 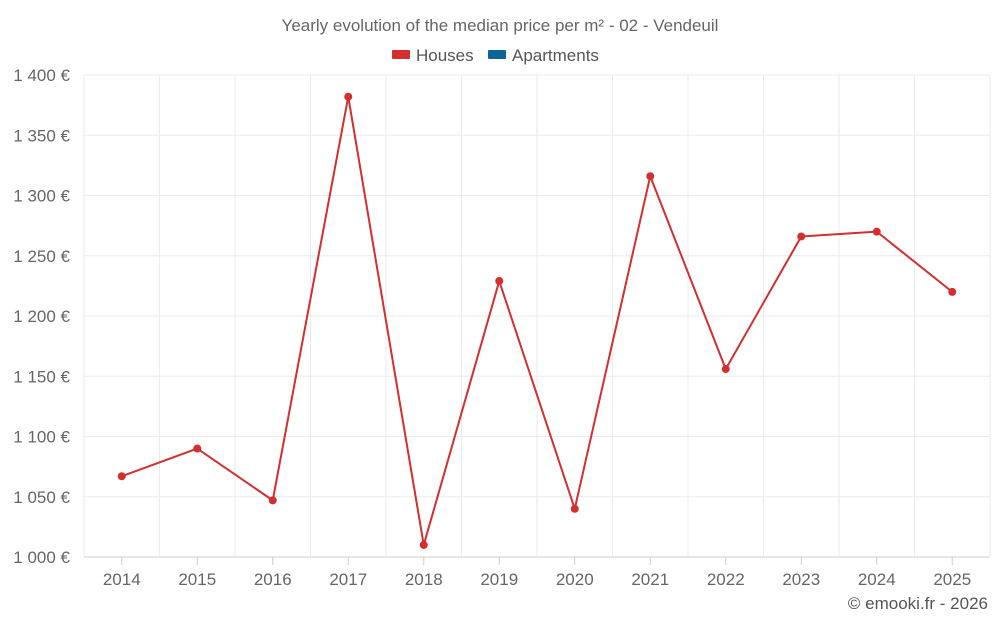 What do you see at coordinates (273, 579) in the screenshot?
I see `x-tick-label: 2016` at bounding box center [273, 579].